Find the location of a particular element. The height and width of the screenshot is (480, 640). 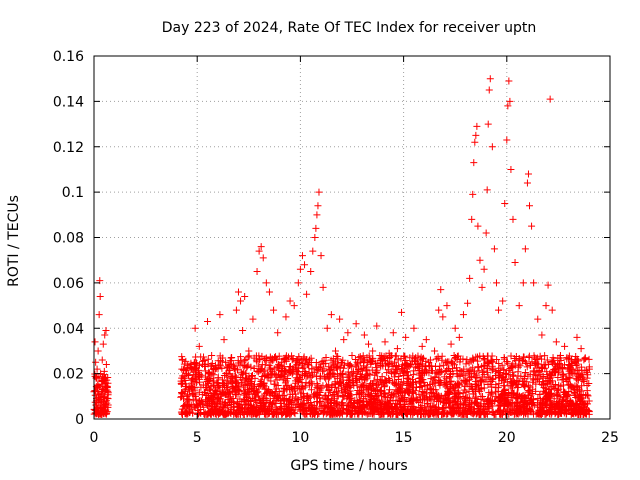

y-tick-label: 0.12 is located at coordinates (68, 148).